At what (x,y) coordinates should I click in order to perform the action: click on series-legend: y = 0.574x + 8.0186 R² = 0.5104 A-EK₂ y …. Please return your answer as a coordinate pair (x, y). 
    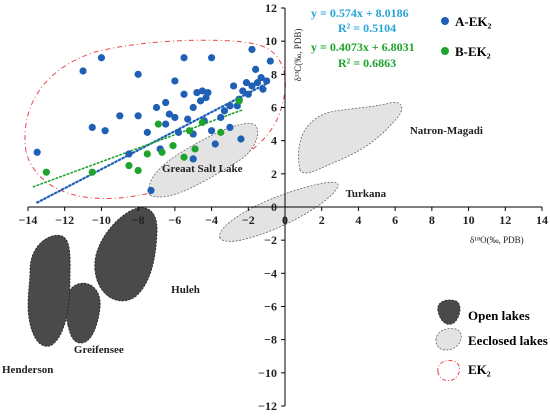
    Looking at the image, I should click on (401, 38).